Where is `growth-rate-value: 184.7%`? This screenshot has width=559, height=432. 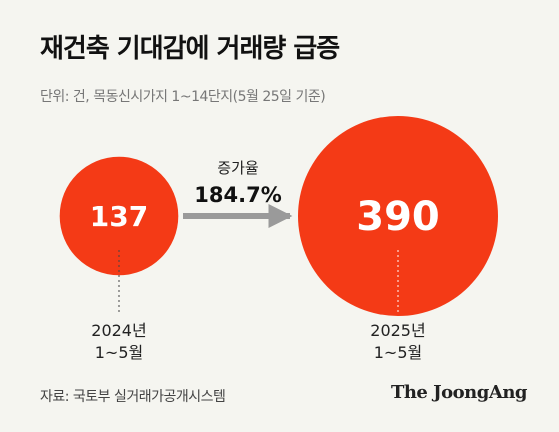
growth-rate-value: 184.7% is located at coordinates (237, 195).